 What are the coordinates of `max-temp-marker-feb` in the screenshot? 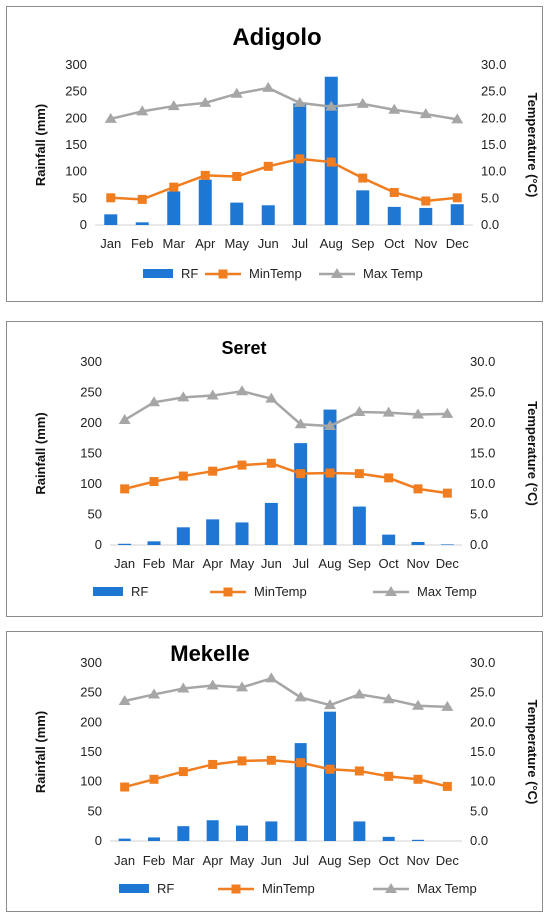 It's located at (154, 693).